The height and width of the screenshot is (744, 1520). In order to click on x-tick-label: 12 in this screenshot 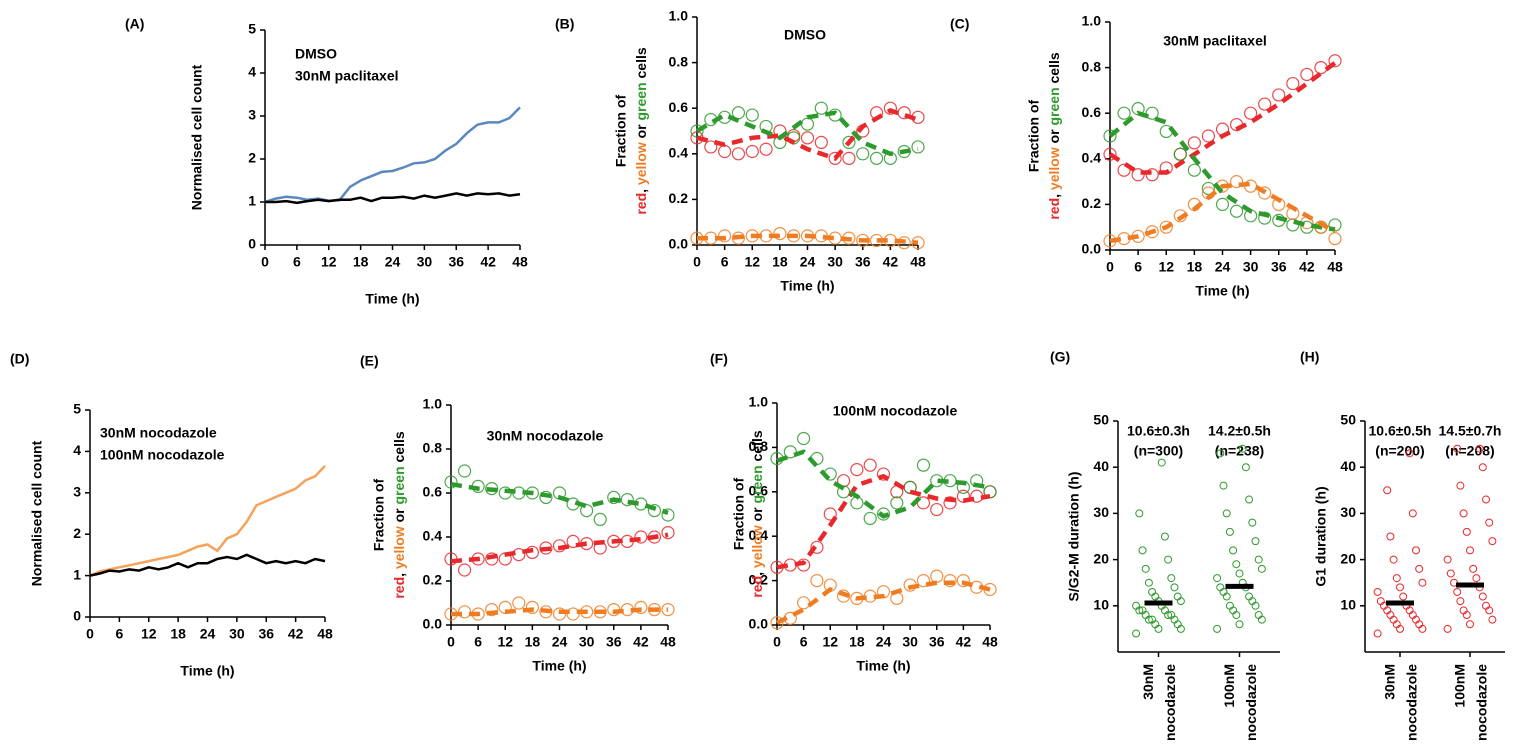, I will do `click(149, 634)`.